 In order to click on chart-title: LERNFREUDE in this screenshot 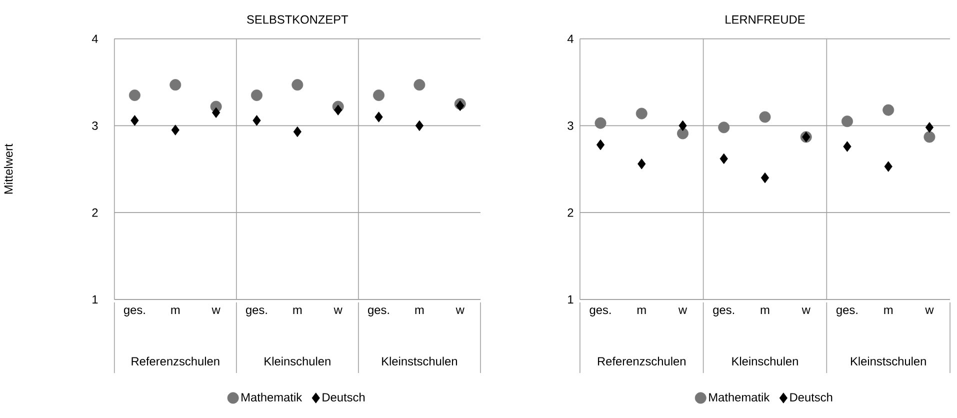, I will do `click(765, 20)`.